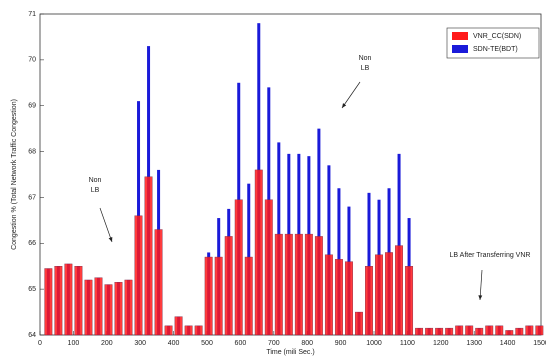  Describe the element at coordinates (490, 255) in the screenshot. I see `annotation: LB After Transferring VNR` at that location.